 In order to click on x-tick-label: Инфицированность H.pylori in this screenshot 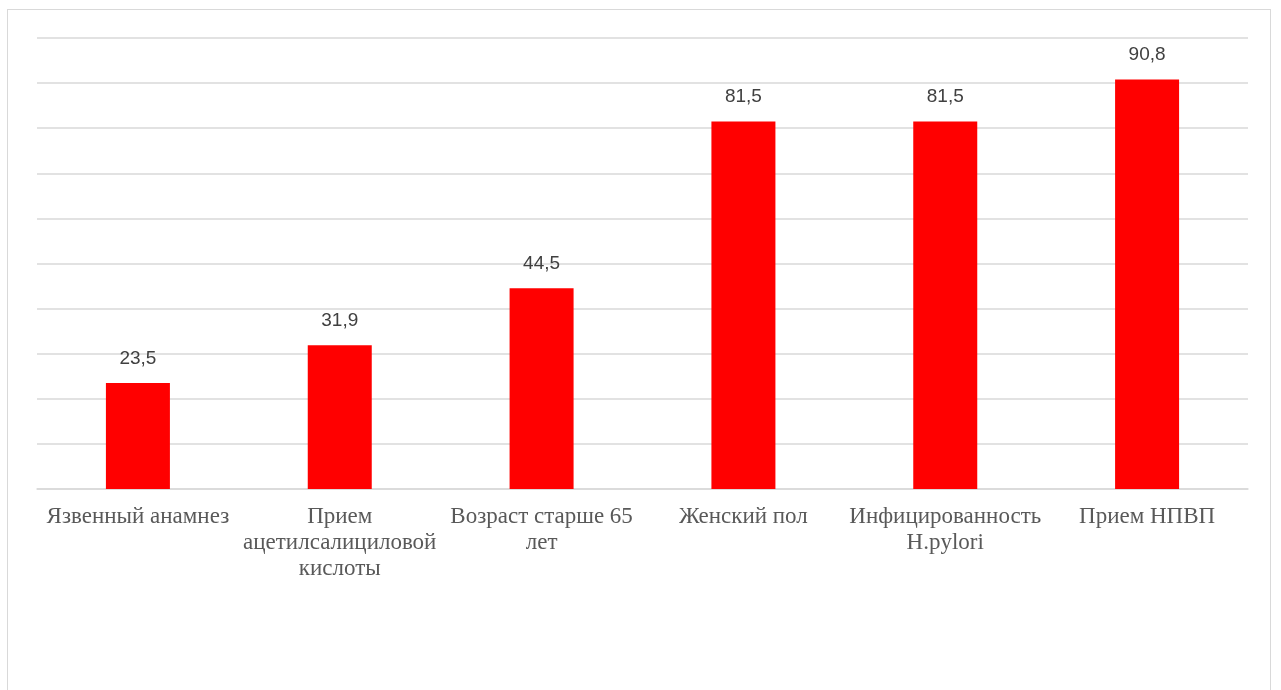, I will do `click(945, 528)`.